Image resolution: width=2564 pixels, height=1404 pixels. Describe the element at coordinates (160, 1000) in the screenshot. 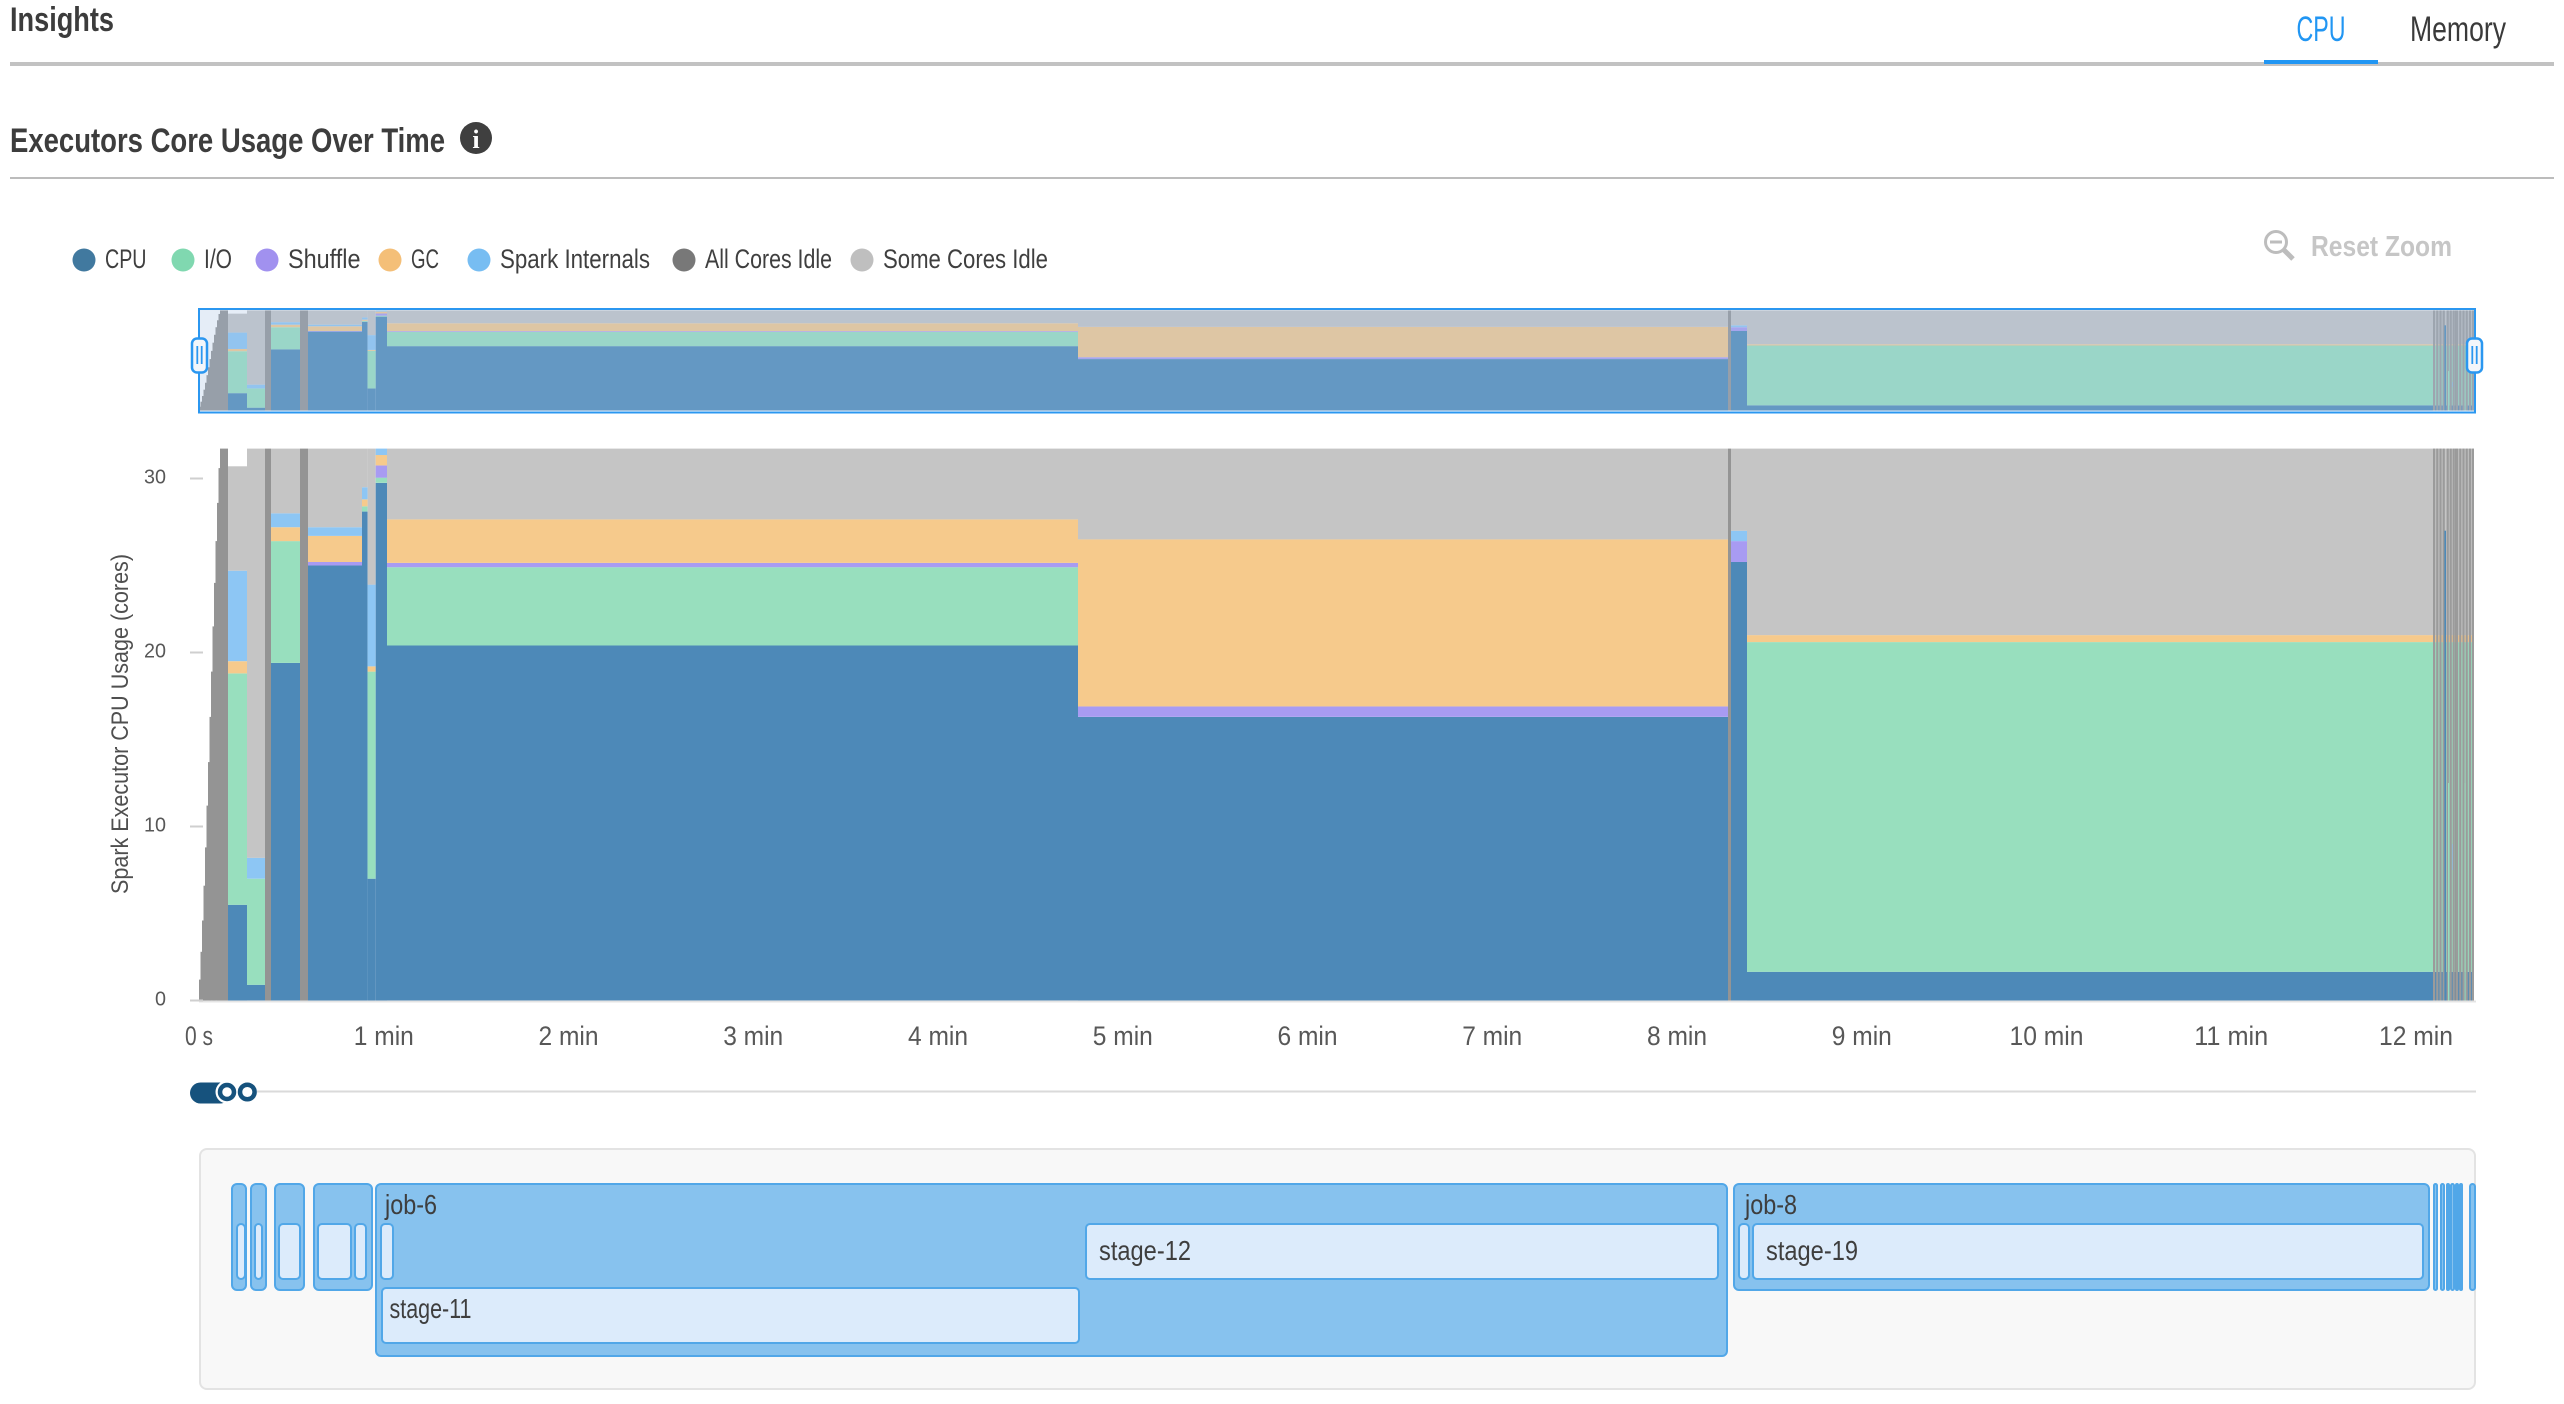

I see `svg-text: 0` at that location.